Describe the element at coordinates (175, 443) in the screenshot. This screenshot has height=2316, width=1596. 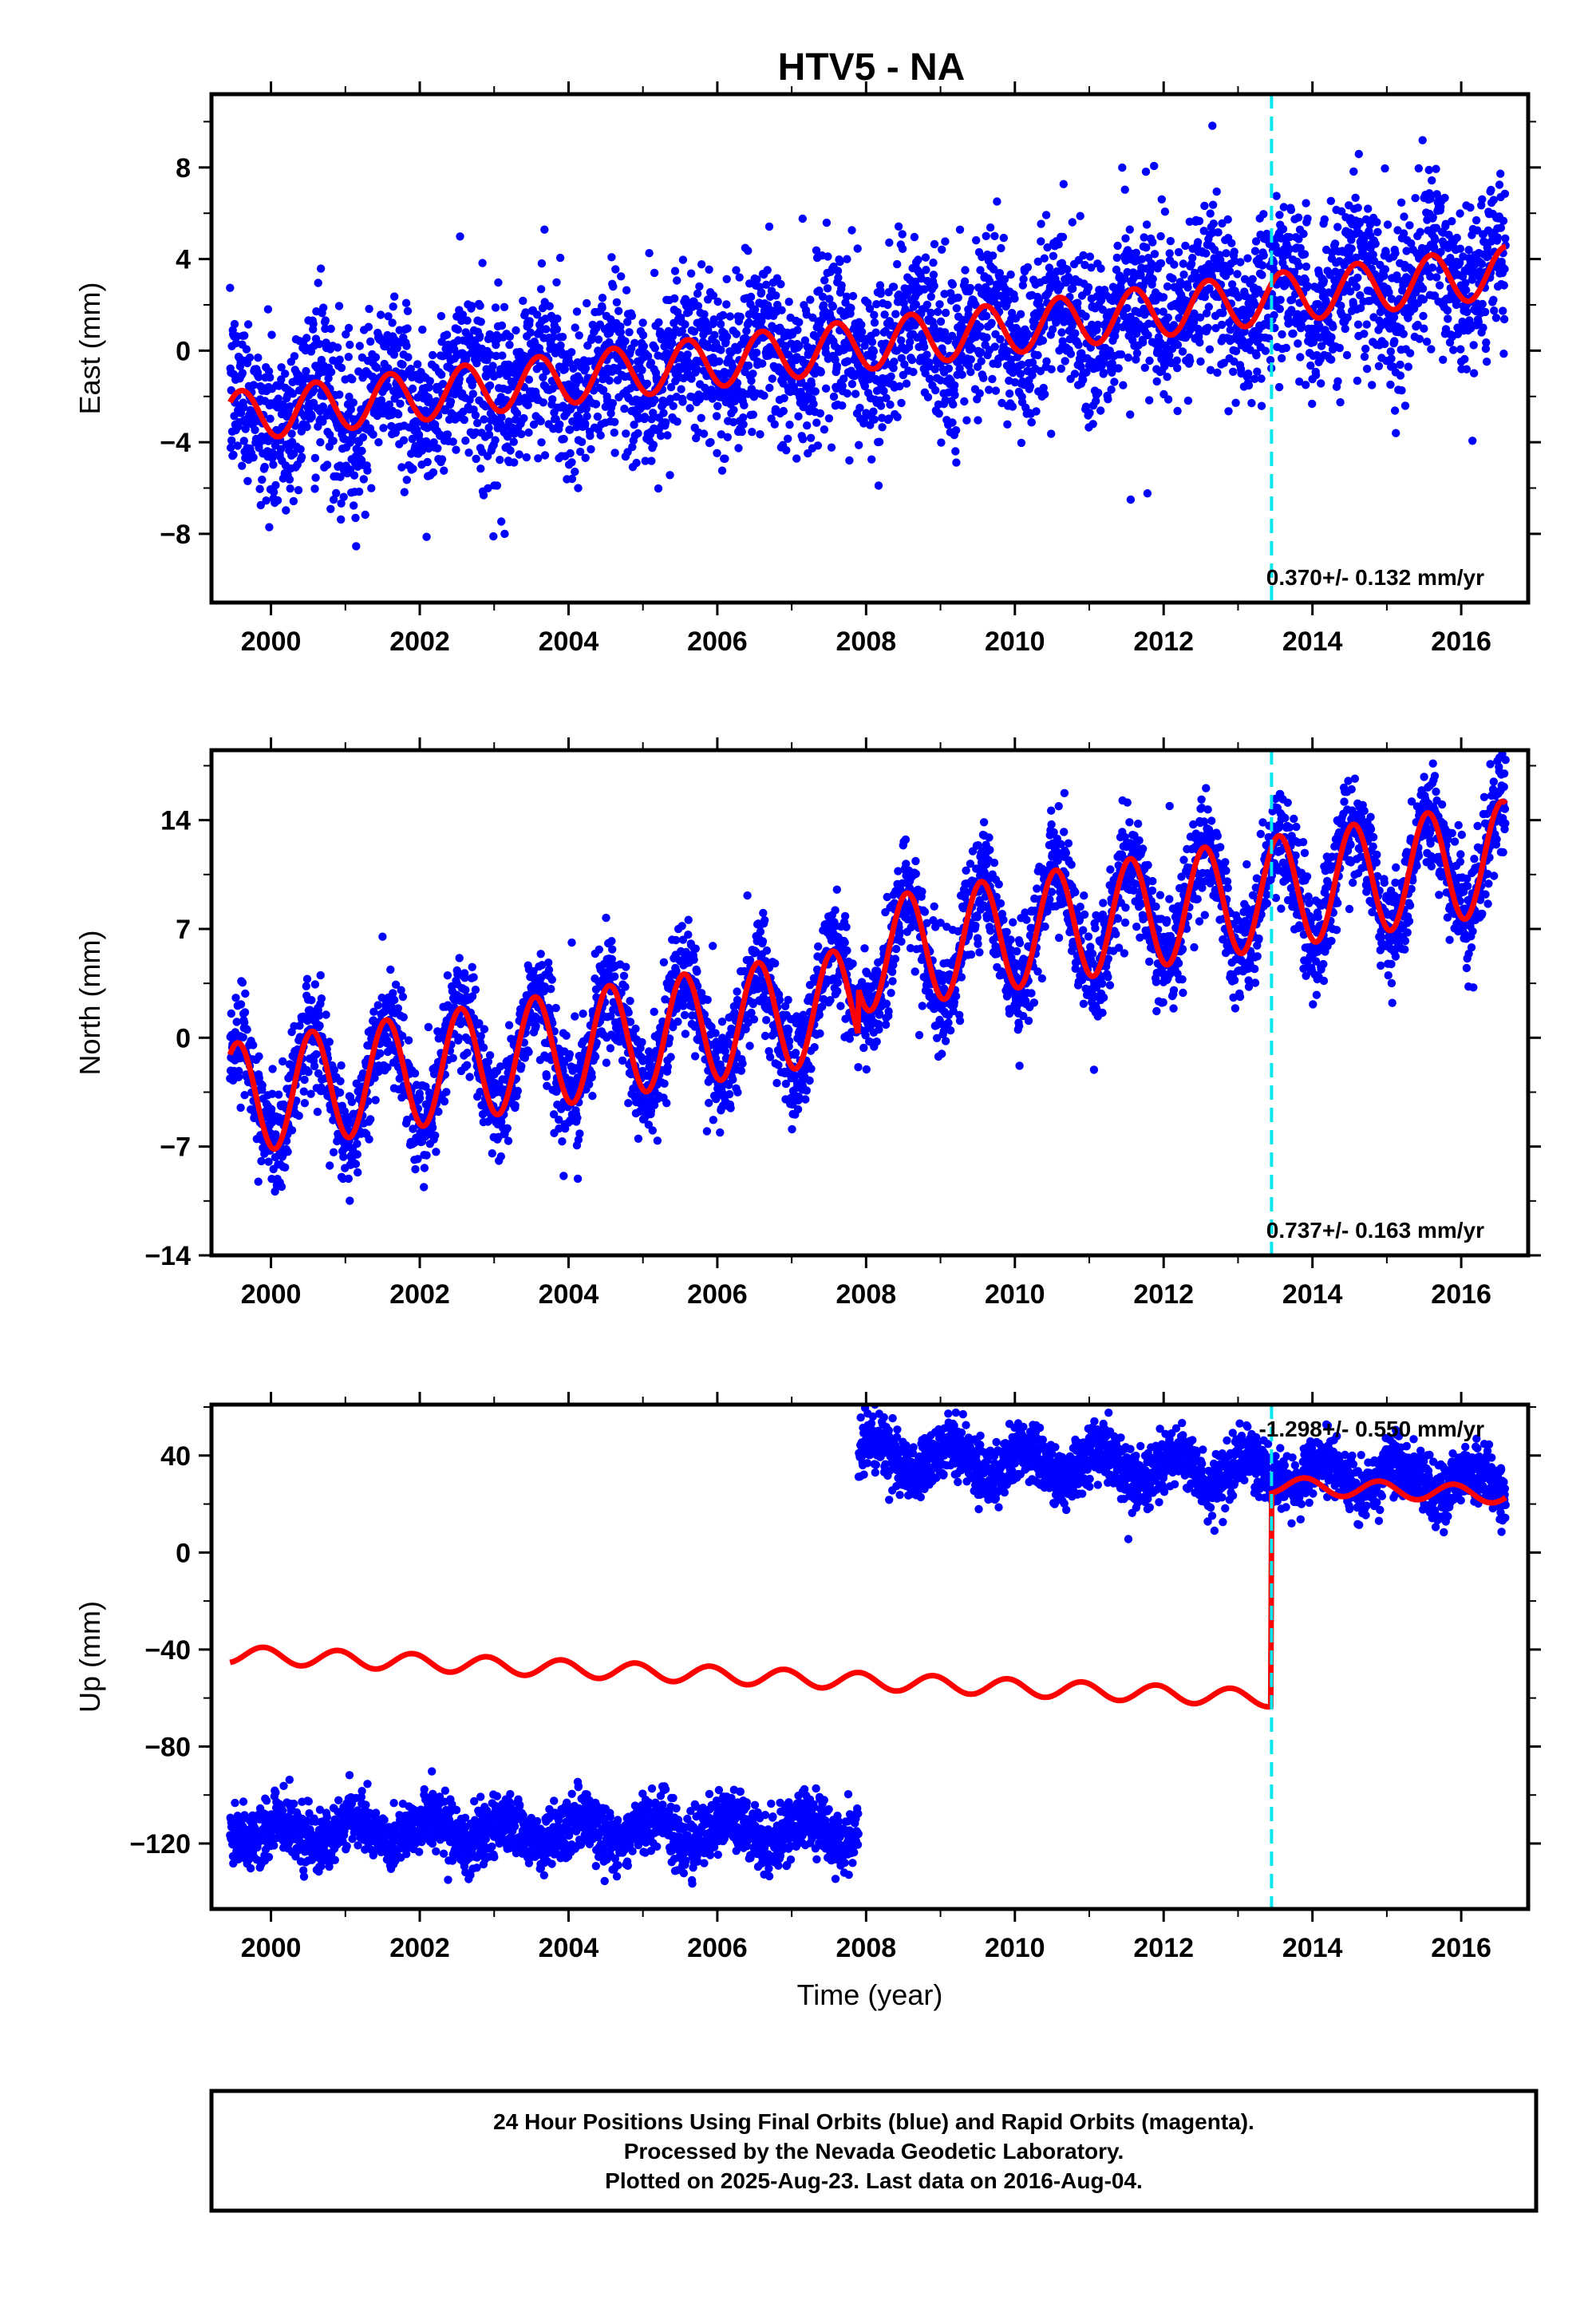
I see `y-tick-label: −4` at that location.